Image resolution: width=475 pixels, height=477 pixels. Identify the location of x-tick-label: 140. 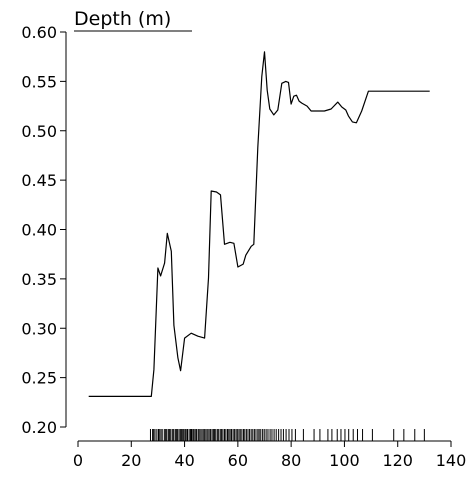
(451, 460).